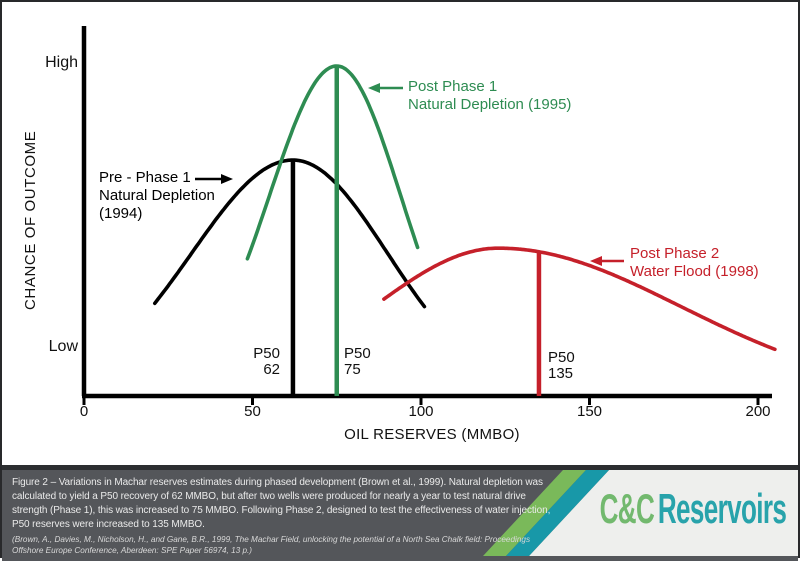 This screenshot has height=561, width=800. I want to click on annotation-pre-phase-1: Pre - Phase 1 Natural Depletion (1994), so click(157, 196).